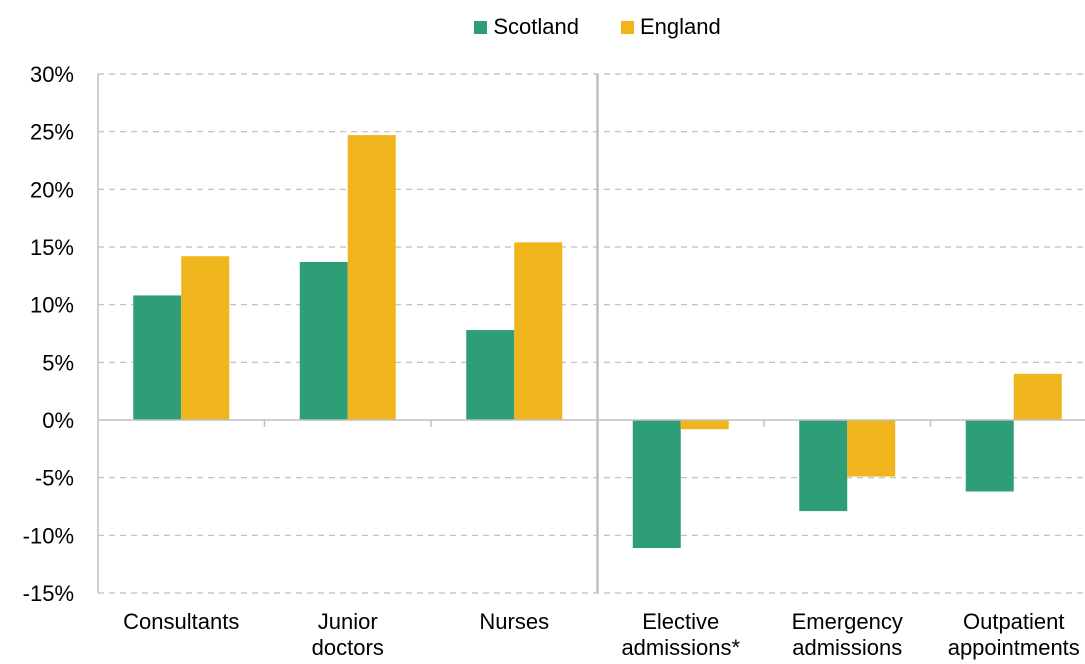  I want to click on legend-swatch-scotland, so click(481, 27).